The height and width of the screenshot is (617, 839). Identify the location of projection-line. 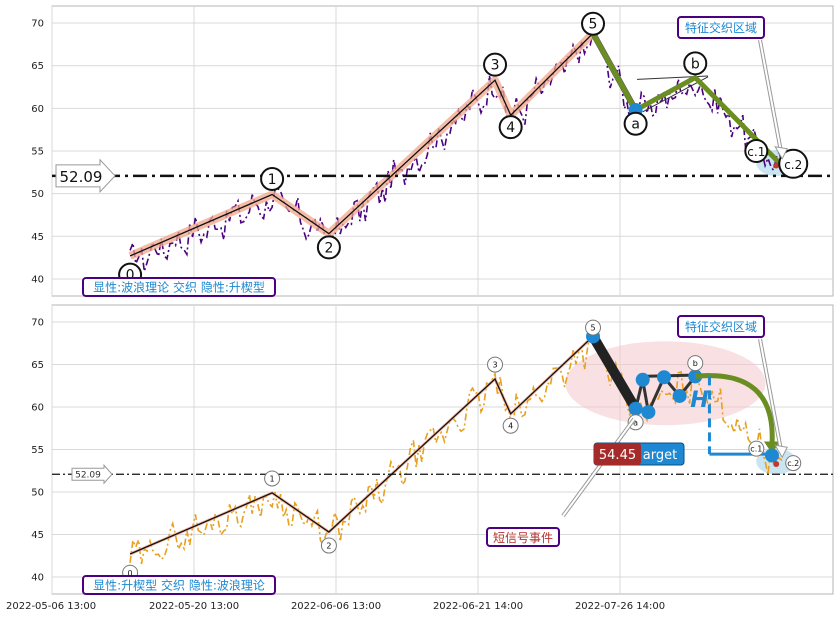
(687, 100).